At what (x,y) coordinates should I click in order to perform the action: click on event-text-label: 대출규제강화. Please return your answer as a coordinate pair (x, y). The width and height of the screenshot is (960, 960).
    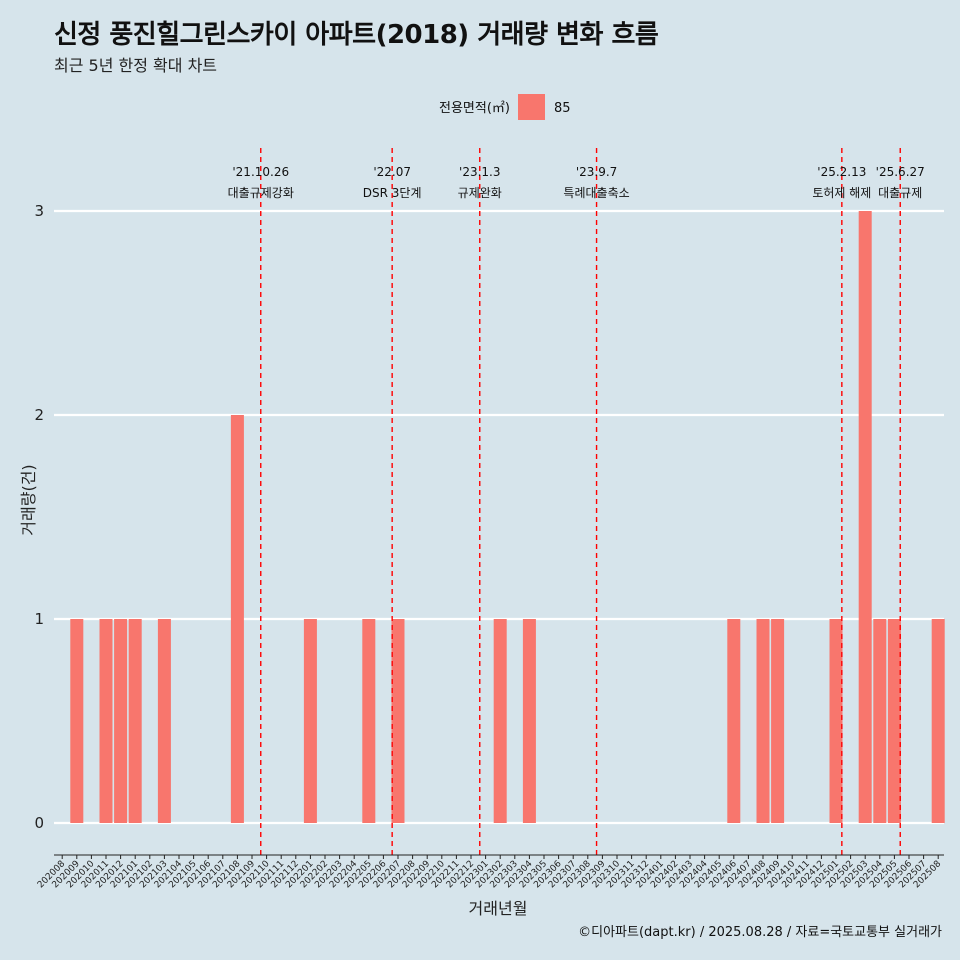
    Looking at the image, I should click on (261, 193).